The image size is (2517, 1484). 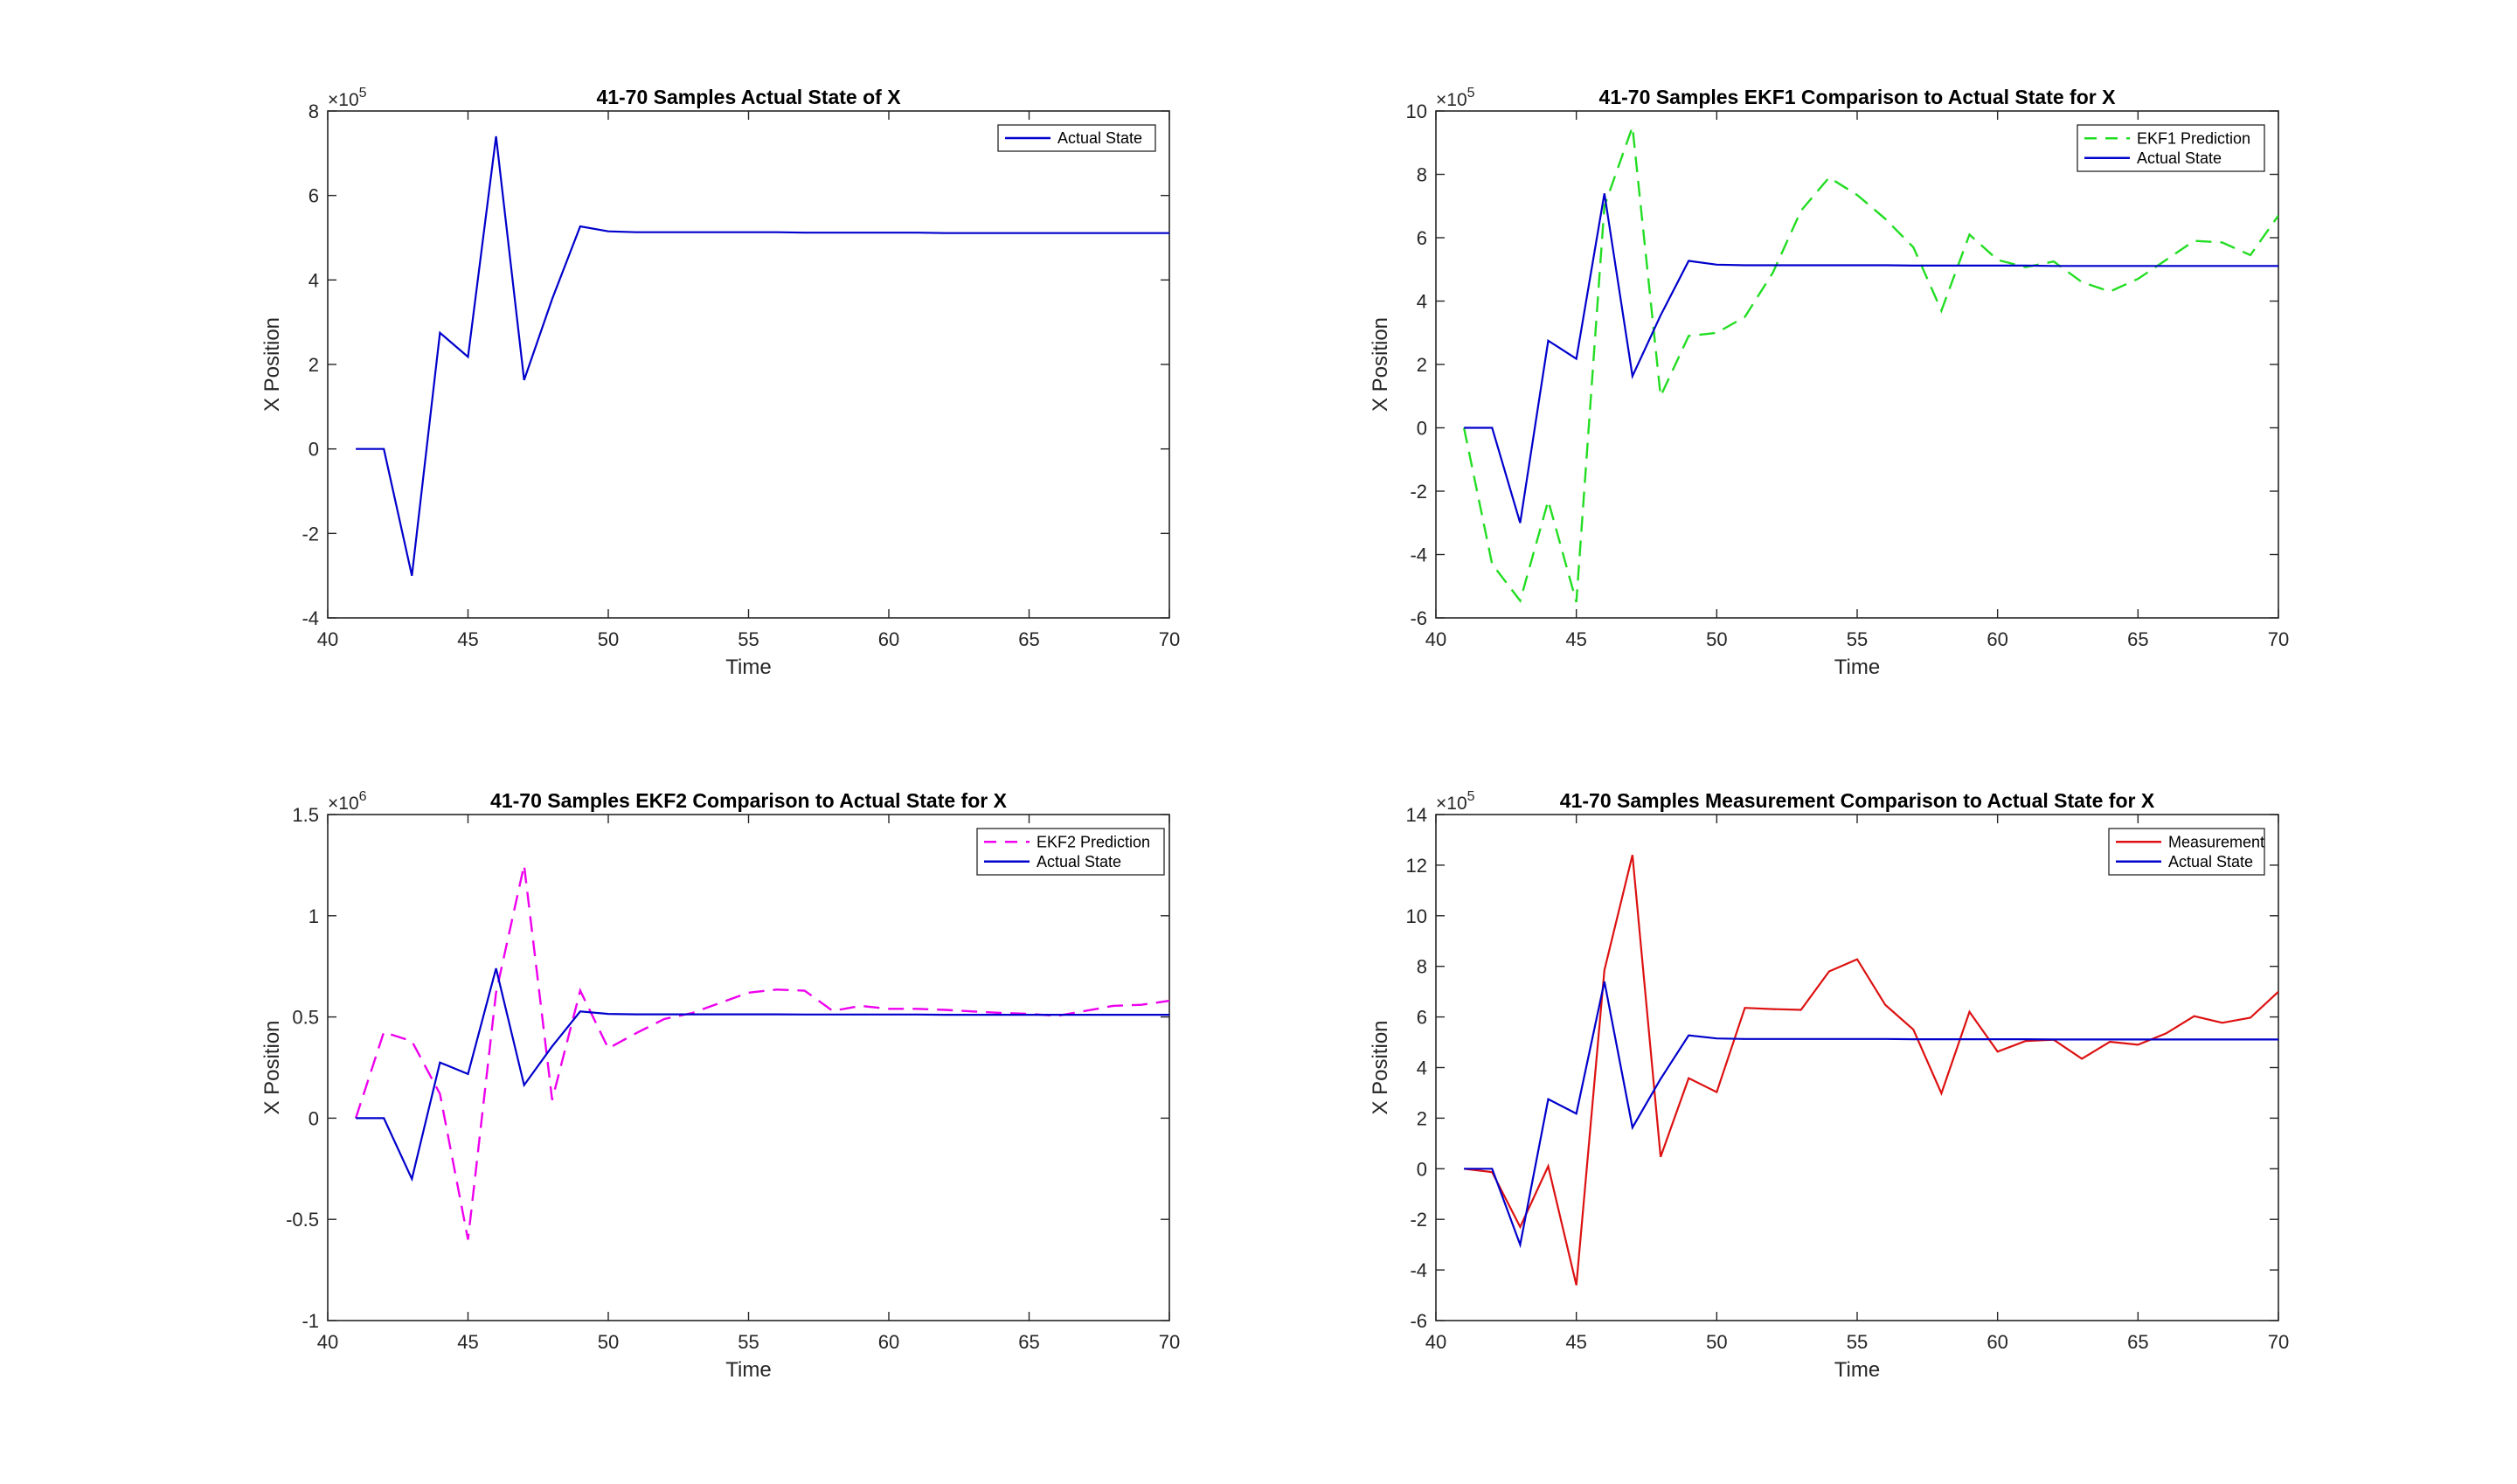 I want to click on legend: EKF2 Prediction Actual State, so click(x=1070, y=852).